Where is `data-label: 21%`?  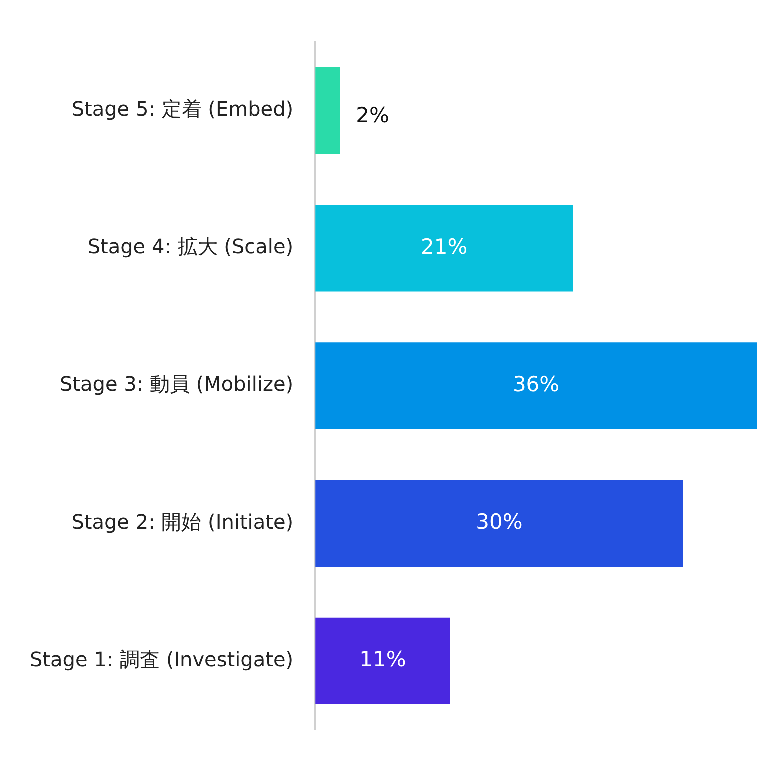
data-label: 21% is located at coordinates (444, 246).